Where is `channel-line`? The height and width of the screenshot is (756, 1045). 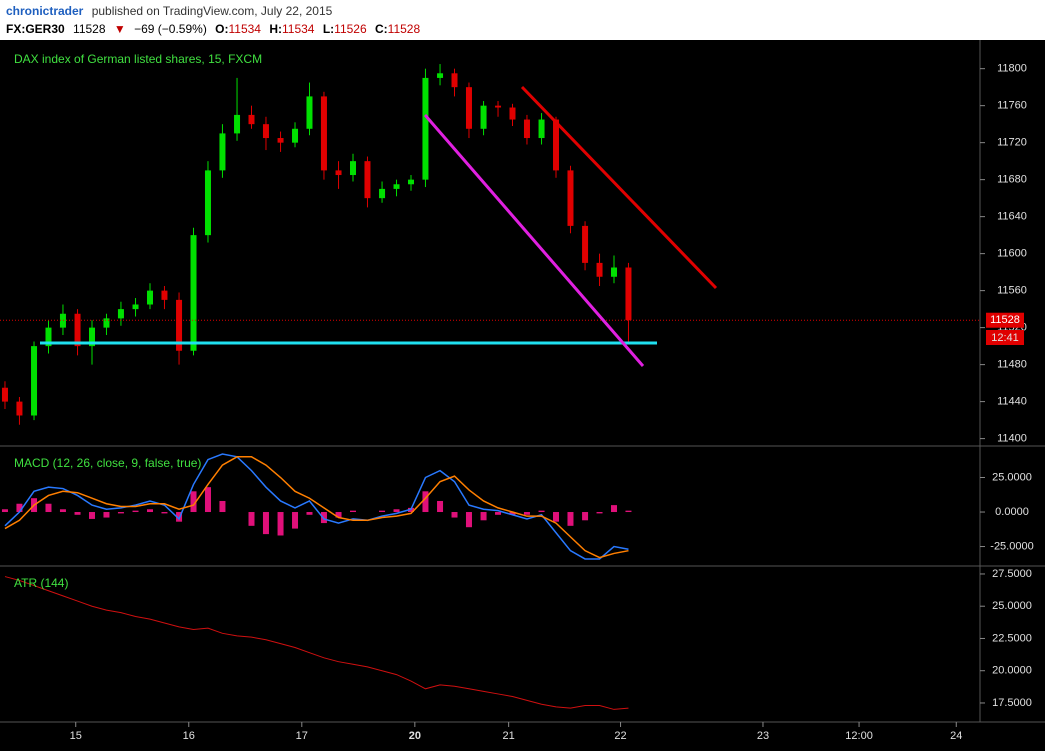
channel-line is located at coordinates (619, 187).